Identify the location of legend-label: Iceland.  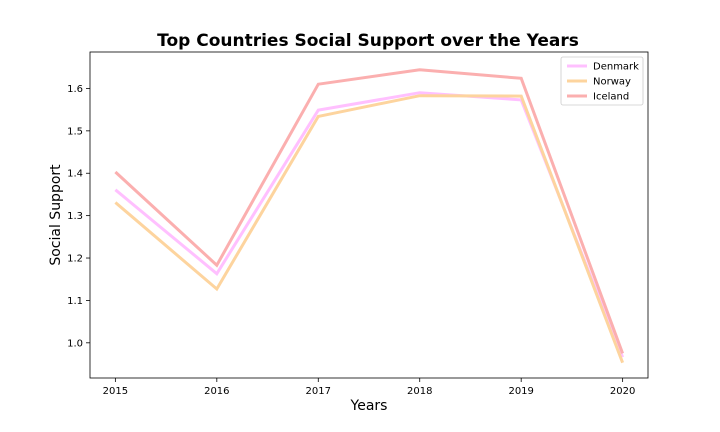
(611, 97).